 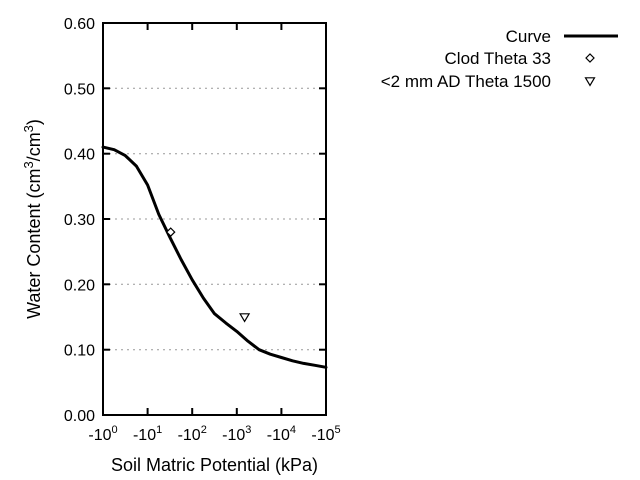 What do you see at coordinates (590, 82) in the screenshot?
I see `legend-triangle-down-icon` at bounding box center [590, 82].